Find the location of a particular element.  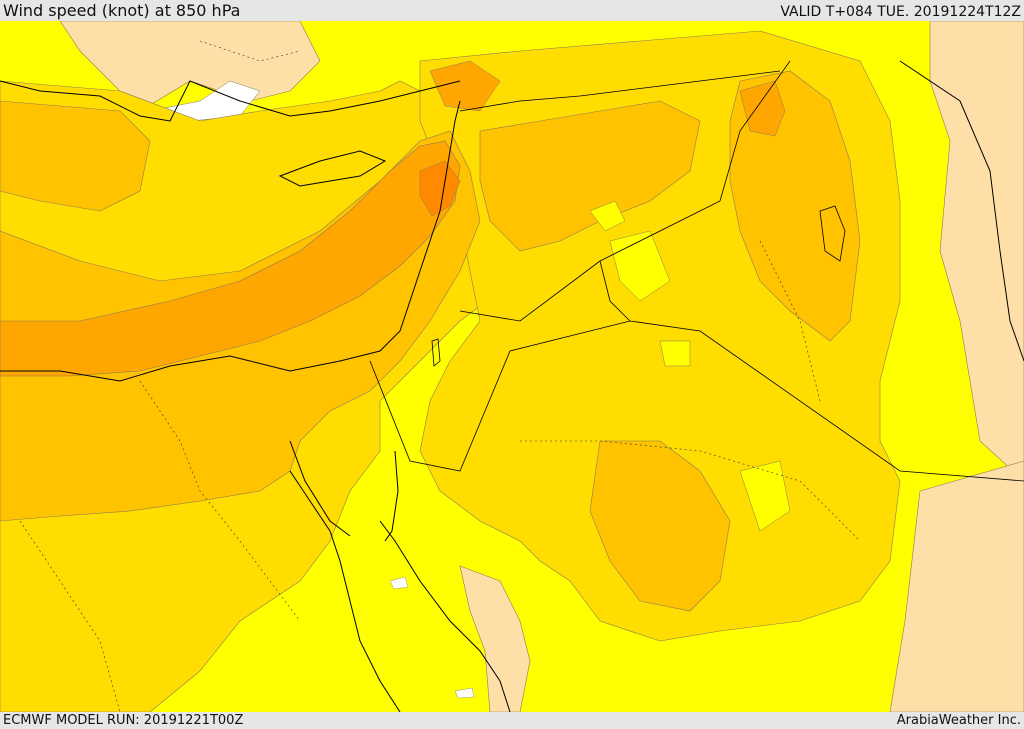

amber-band-med is located at coordinates (75, 156).